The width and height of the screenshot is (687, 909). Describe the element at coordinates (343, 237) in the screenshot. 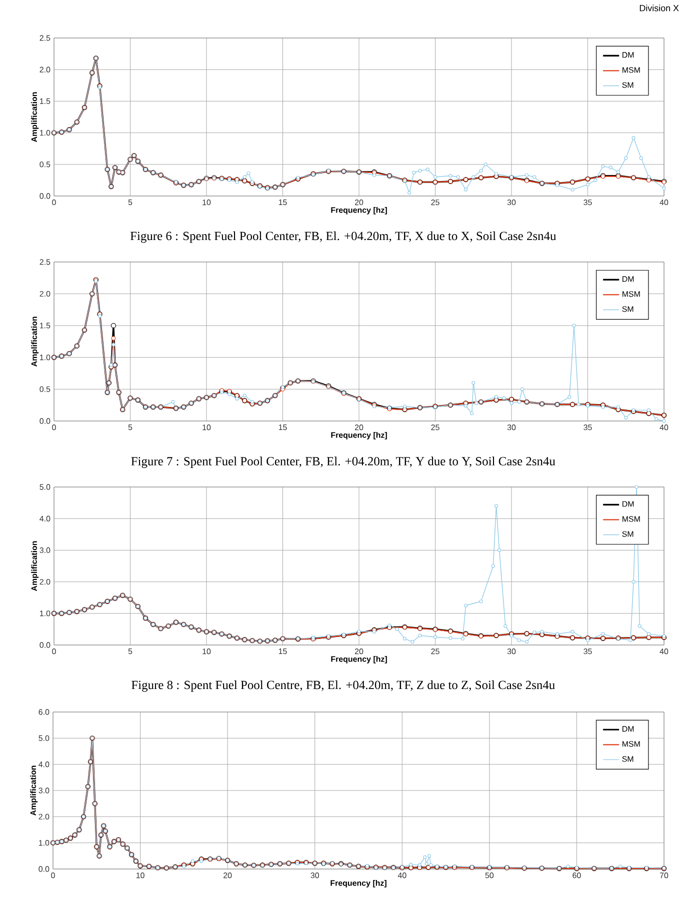

I see `caption: Figure 6 : Spent Fuel Pool Center, FB, El. +04.20m, TF, X due to X, Soil Case 2sn4u` at that location.